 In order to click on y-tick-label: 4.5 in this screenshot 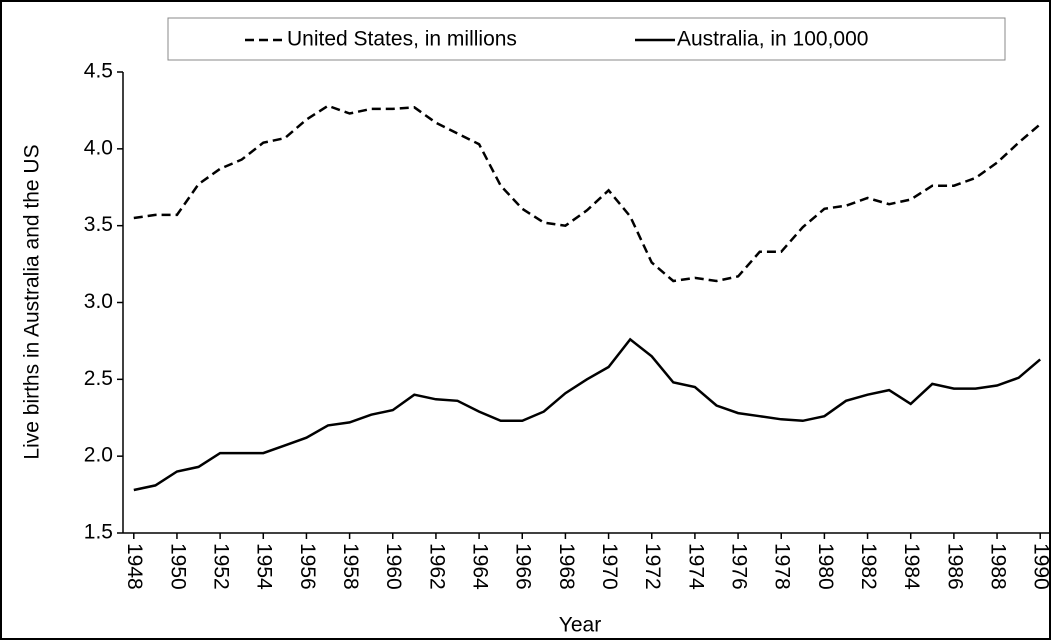, I will do `click(98, 71)`.